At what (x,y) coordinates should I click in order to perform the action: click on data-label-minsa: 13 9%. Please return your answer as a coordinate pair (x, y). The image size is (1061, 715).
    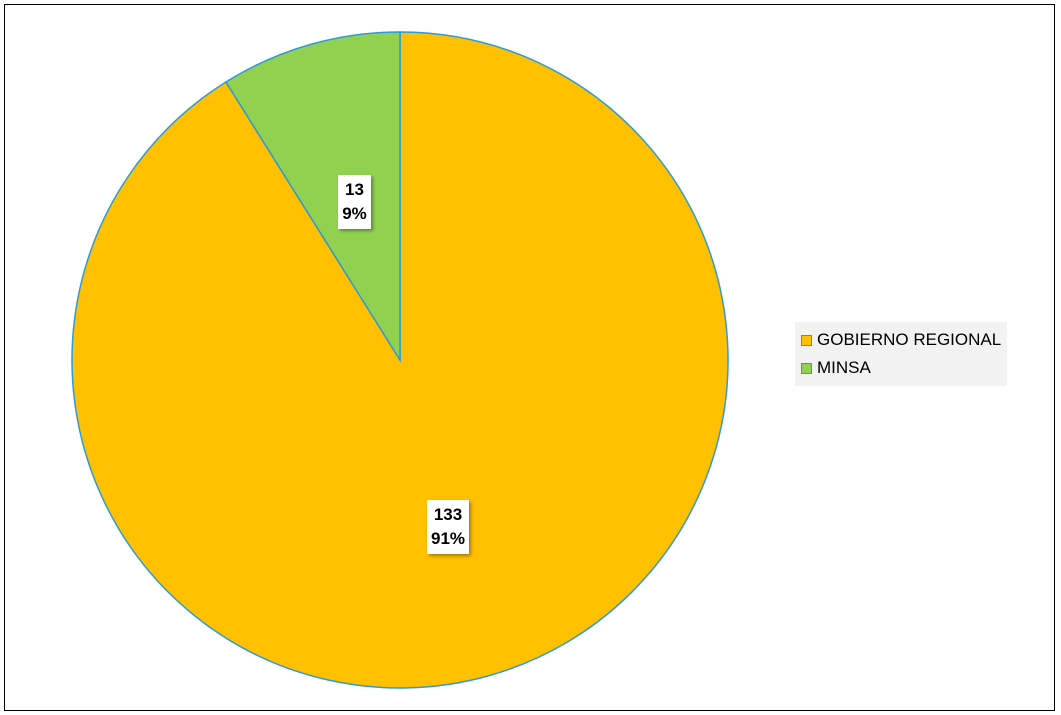
    Looking at the image, I should click on (354, 202).